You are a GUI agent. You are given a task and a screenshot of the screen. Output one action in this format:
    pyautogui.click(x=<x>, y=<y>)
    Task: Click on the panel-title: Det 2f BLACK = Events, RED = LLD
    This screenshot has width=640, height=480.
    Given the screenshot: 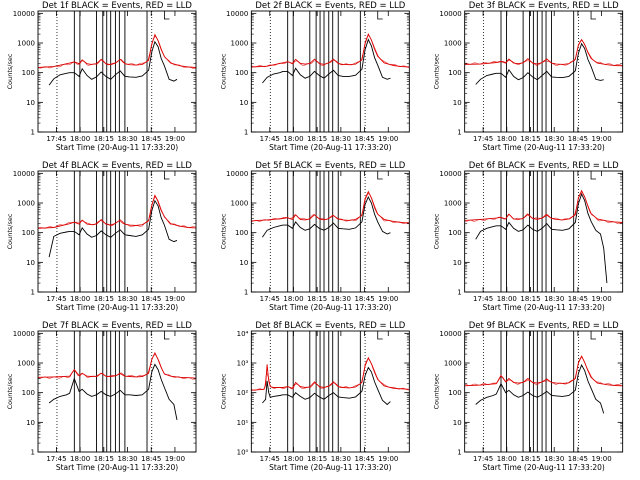 What is the action you would take?
    pyautogui.click(x=330, y=6)
    